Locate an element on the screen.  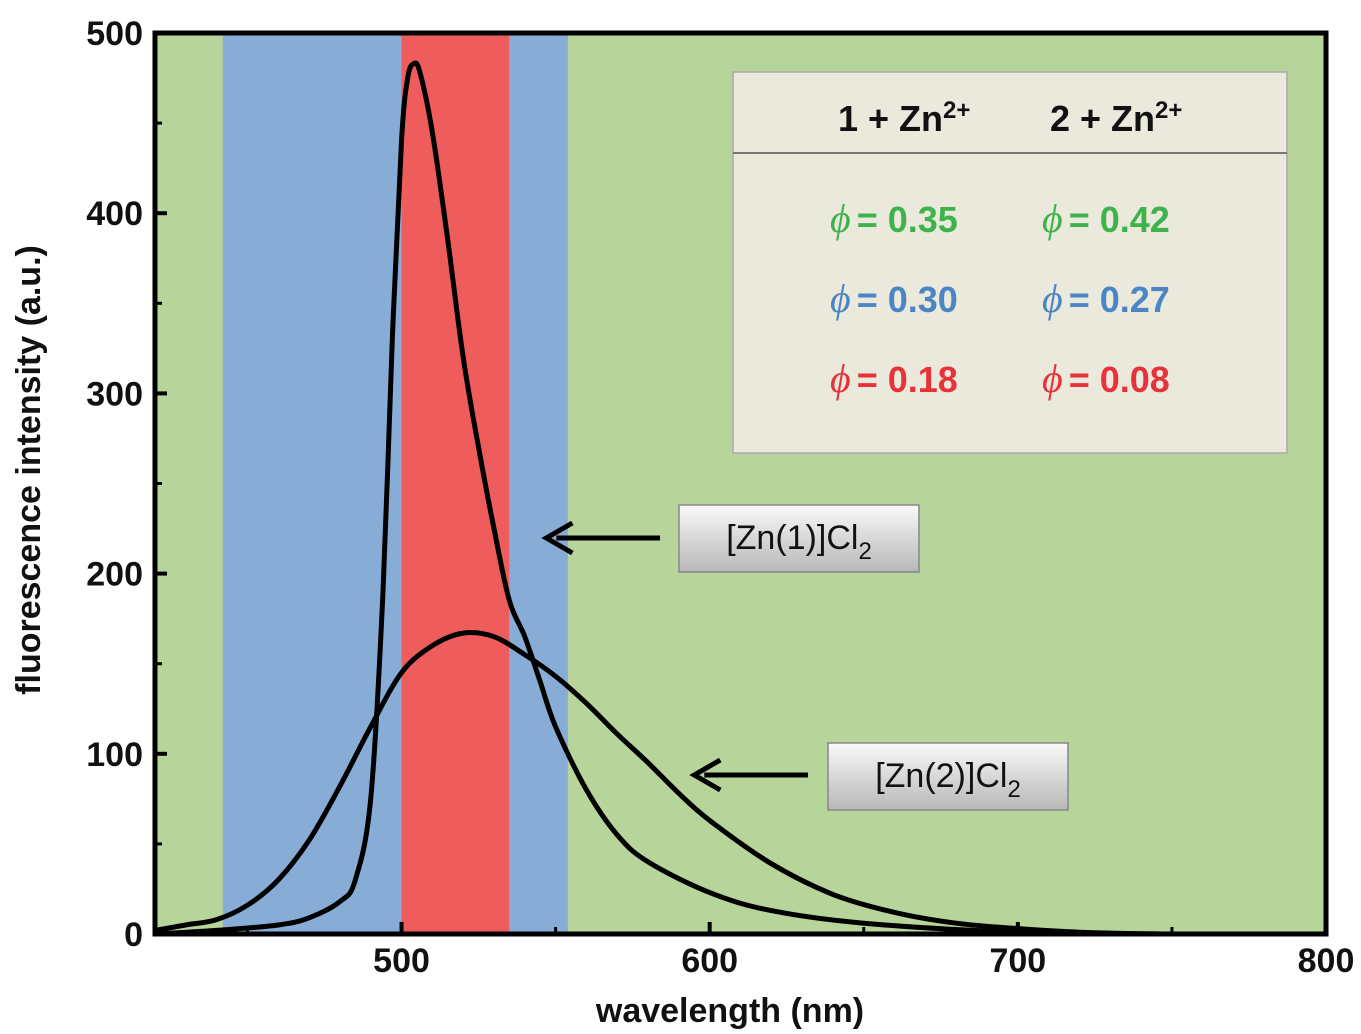
table-column-header: 1 + Zn2+ is located at coordinates (904, 118).